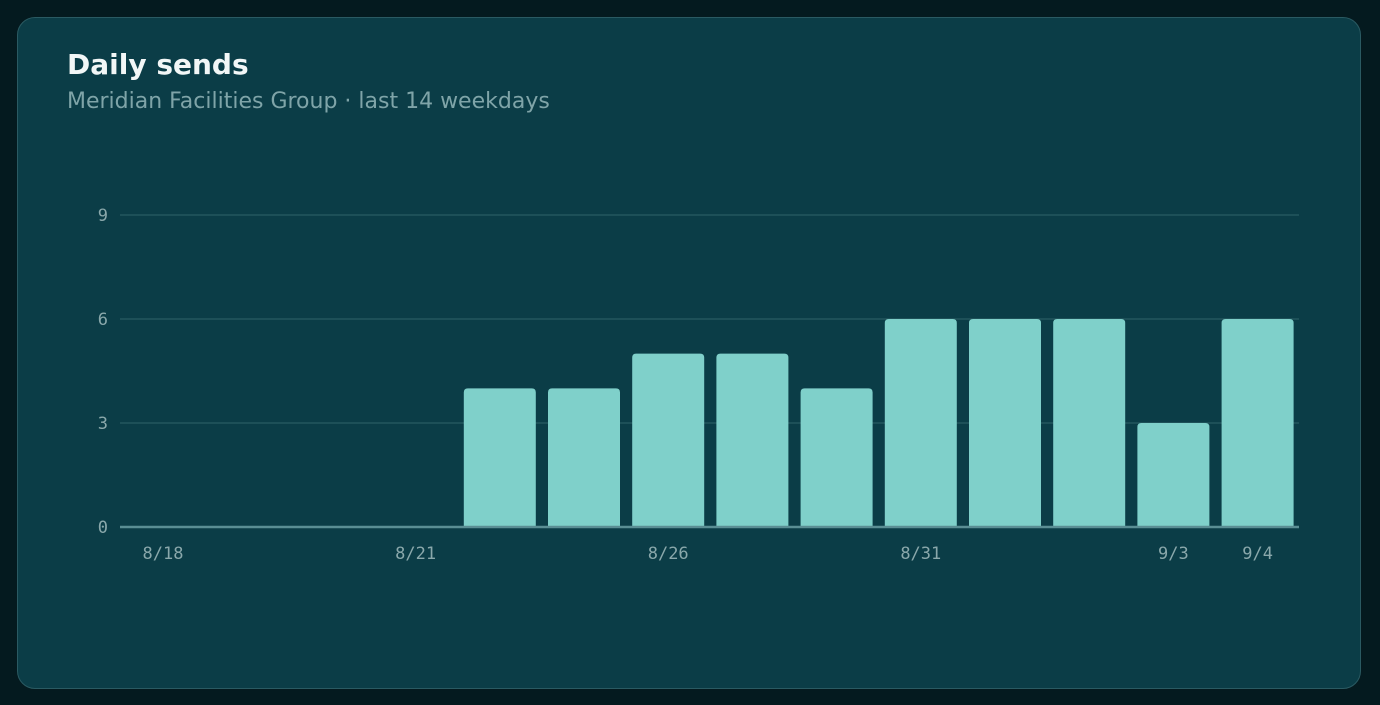  I want to click on y-tick-label: 9, so click(103, 216).